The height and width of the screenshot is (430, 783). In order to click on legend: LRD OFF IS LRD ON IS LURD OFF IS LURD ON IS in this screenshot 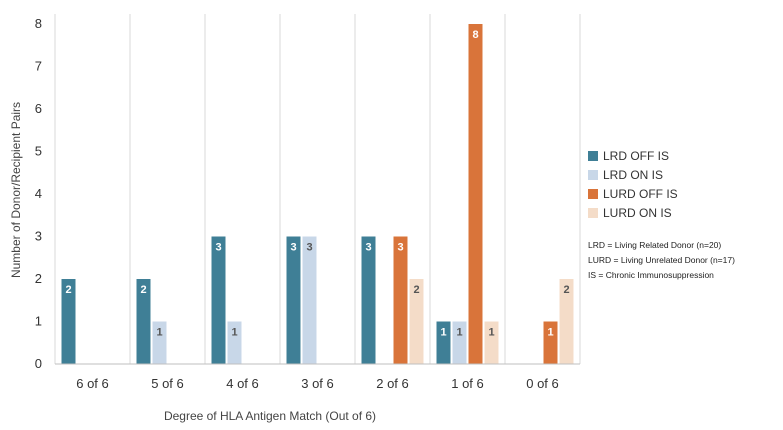, I will do `click(633, 184)`.